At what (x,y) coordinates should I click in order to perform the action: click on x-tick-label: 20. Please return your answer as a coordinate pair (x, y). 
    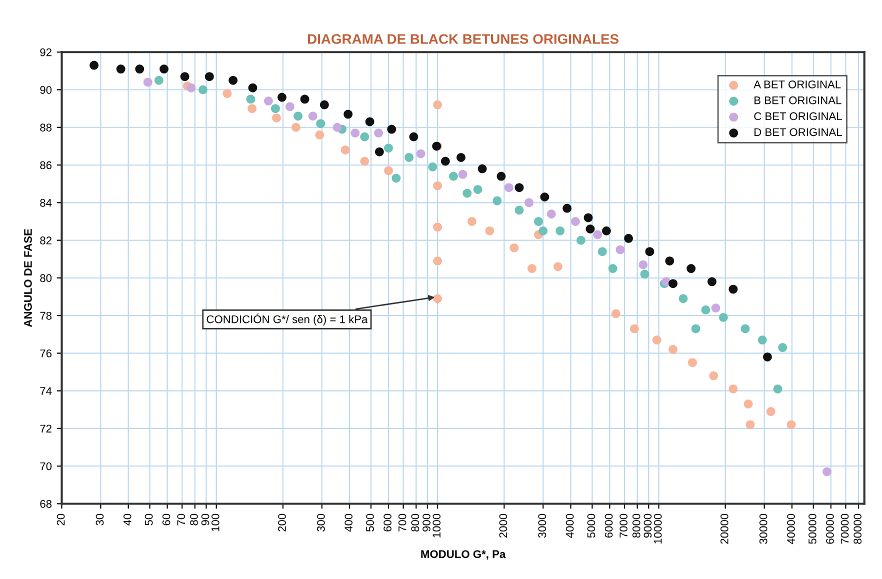
    Looking at the image, I should click on (60, 520).